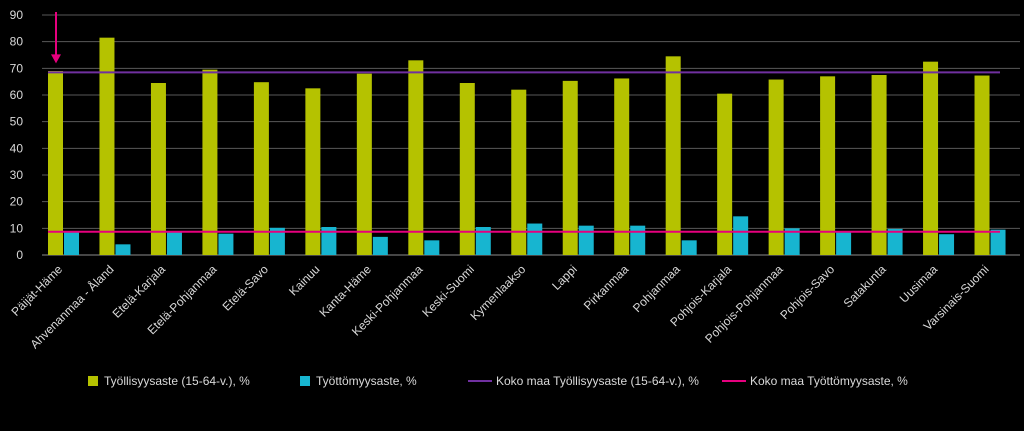  Describe the element at coordinates (17, 202) in the screenshot. I see `y-tick-label: 20` at that location.